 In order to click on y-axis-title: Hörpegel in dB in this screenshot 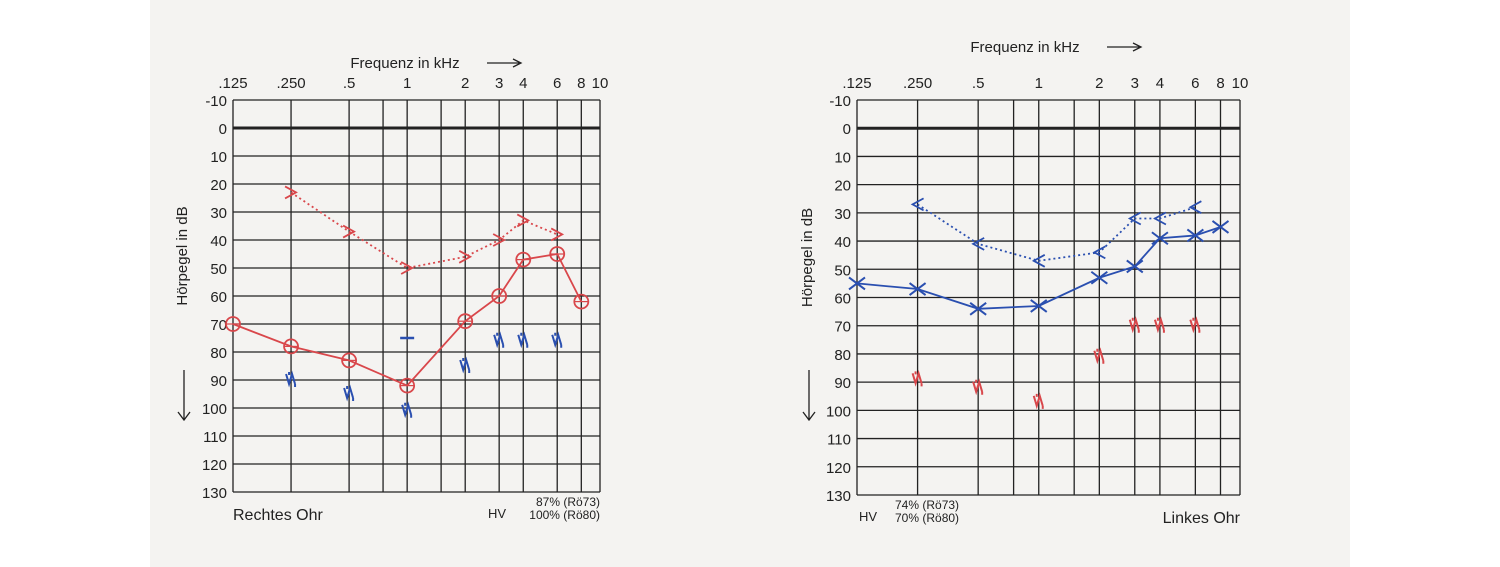, I will do `click(182, 255)`.